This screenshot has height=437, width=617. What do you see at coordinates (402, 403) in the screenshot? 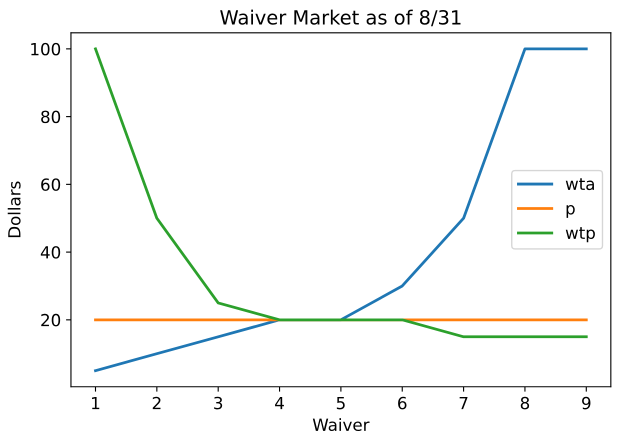
I see `x-tick-label: 6` at bounding box center [402, 403].